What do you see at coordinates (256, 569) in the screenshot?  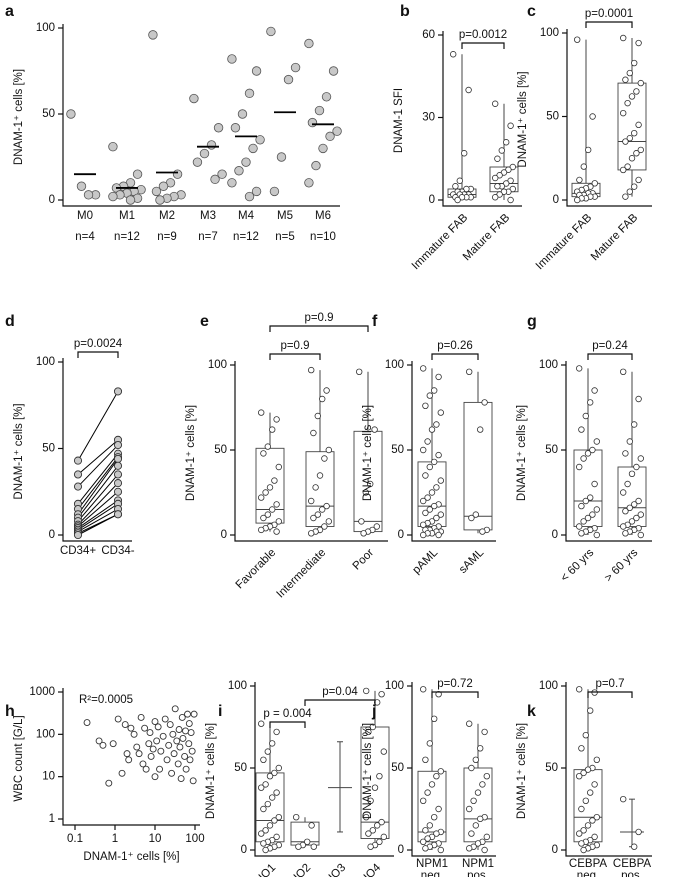 I see `x-tick-label: Favorable` at bounding box center [256, 569].